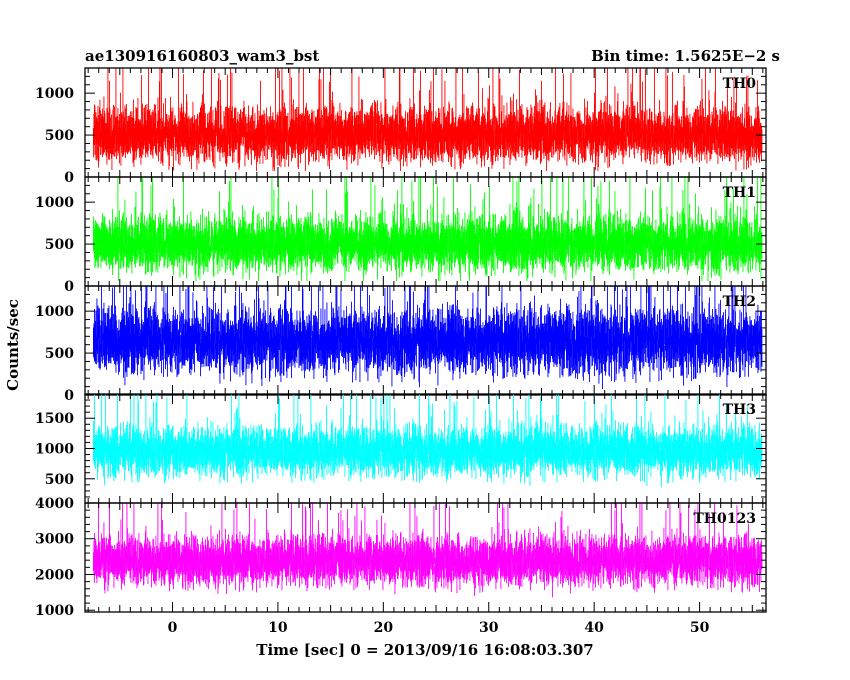 The width and height of the screenshot is (850, 680). What do you see at coordinates (427, 338) in the screenshot?
I see `series-th2` at bounding box center [427, 338].